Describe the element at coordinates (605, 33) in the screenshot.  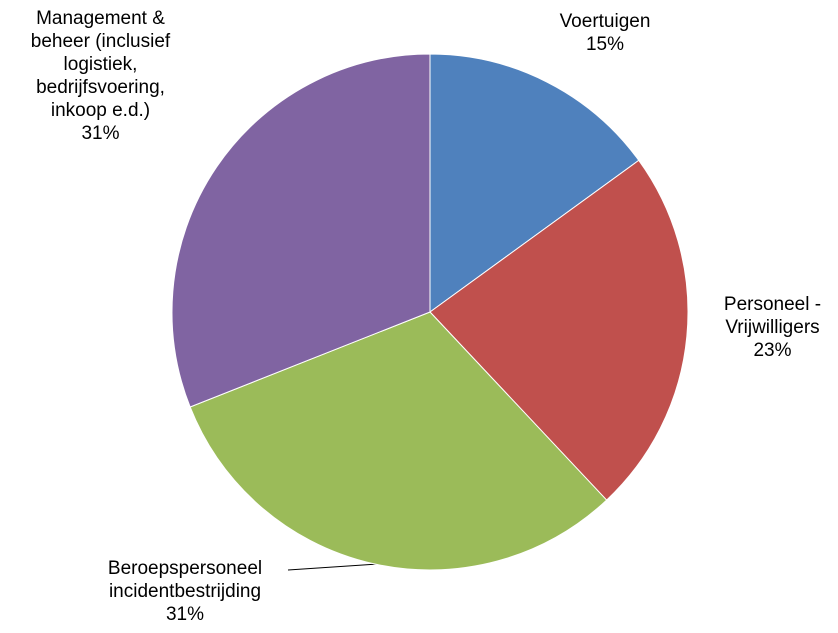
I see `slice-label: Voertuigen 15%` at that location.